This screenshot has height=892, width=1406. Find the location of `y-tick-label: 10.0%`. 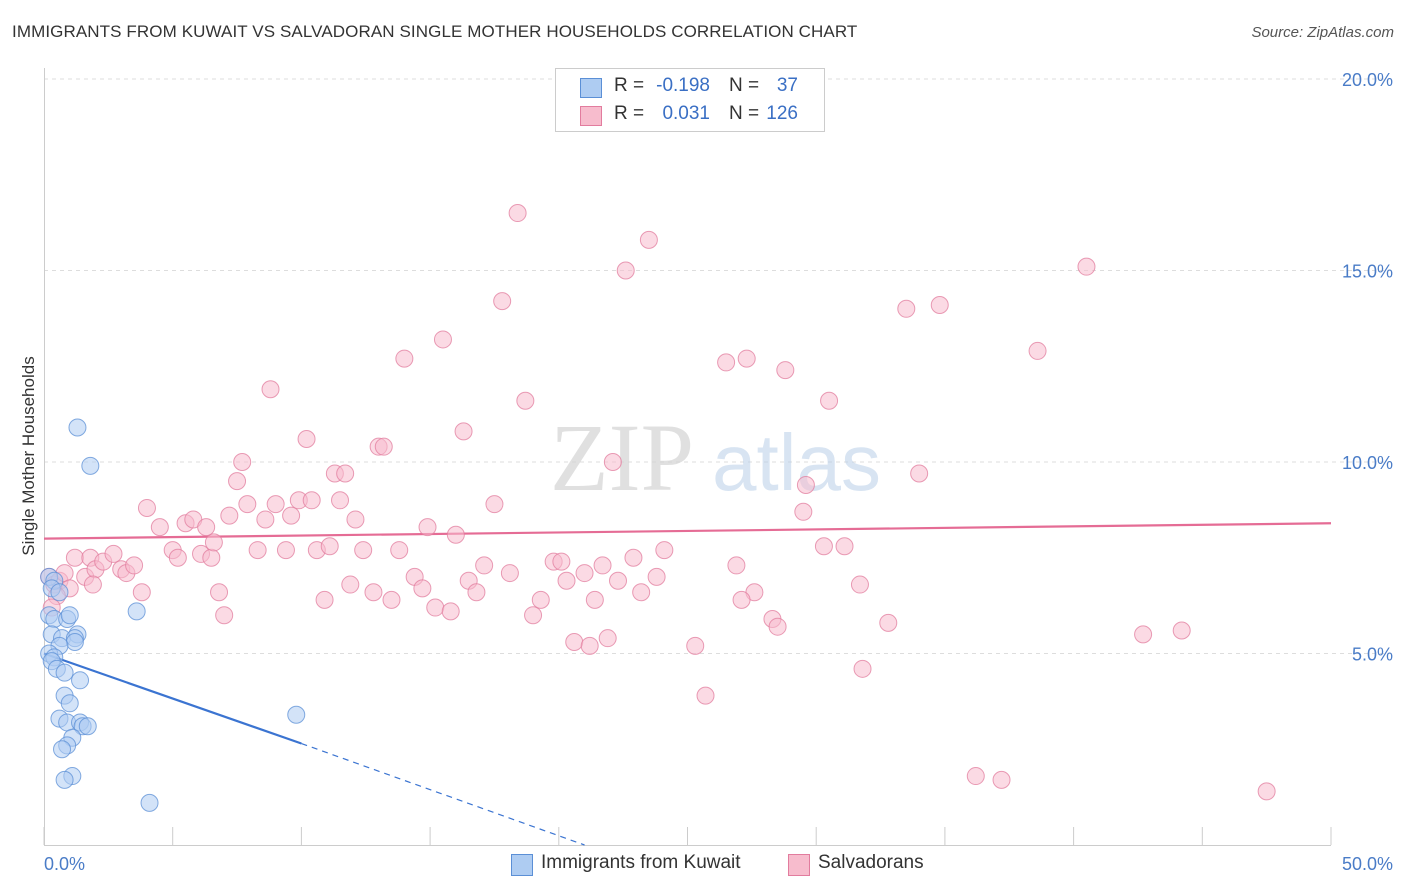

y-tick-label: 10.0% is located at coordinates (1367, 463).